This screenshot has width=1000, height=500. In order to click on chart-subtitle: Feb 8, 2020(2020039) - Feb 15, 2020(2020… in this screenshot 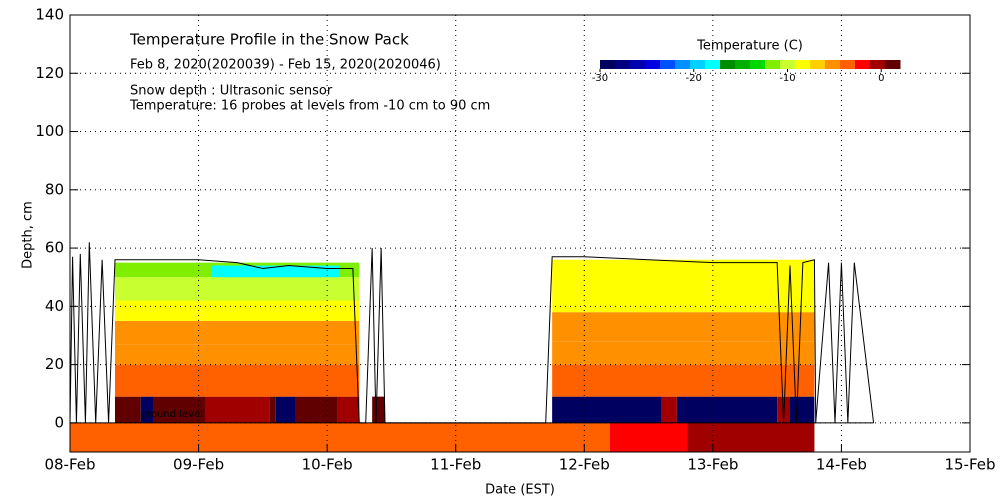, I will do `click(285, 65)`.